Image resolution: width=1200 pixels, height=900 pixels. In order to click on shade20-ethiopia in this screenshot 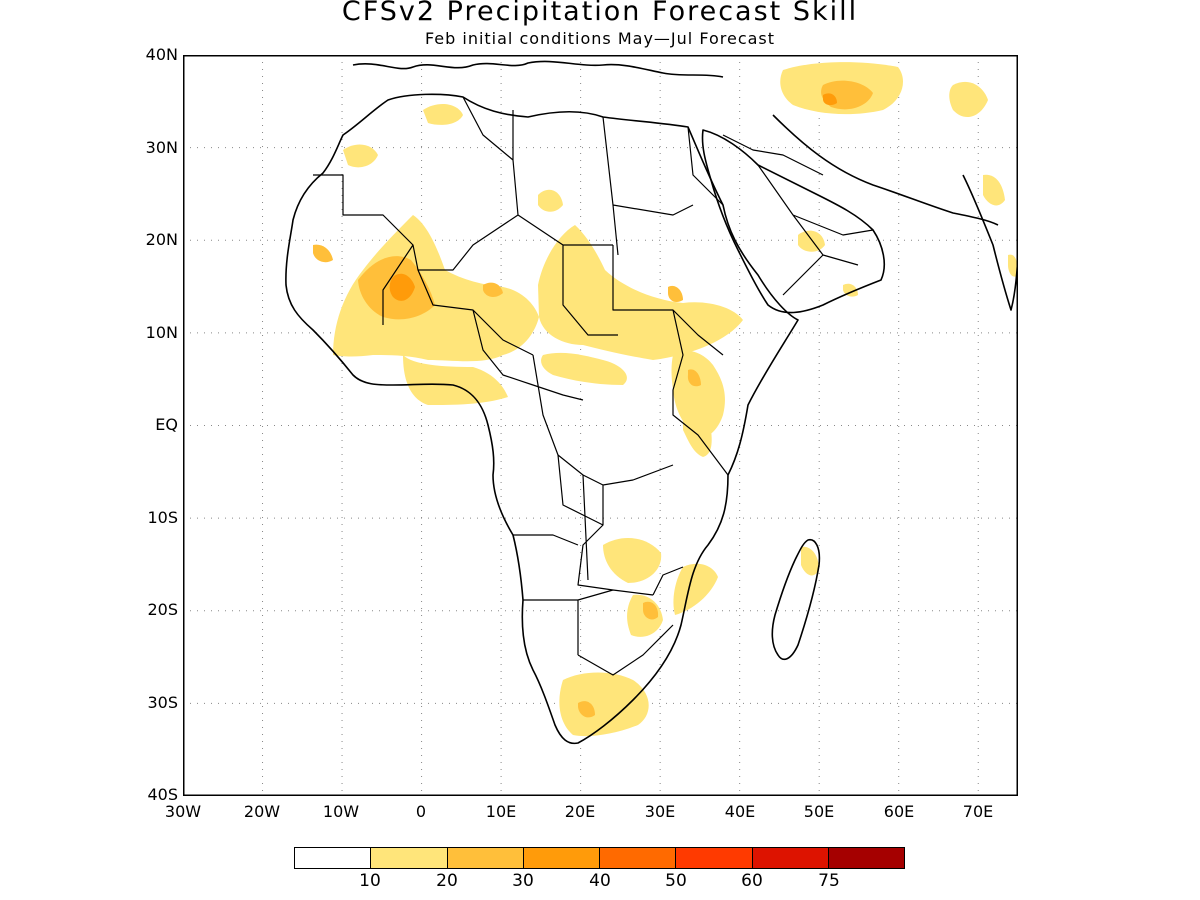, I will do `click(694, 378)`.